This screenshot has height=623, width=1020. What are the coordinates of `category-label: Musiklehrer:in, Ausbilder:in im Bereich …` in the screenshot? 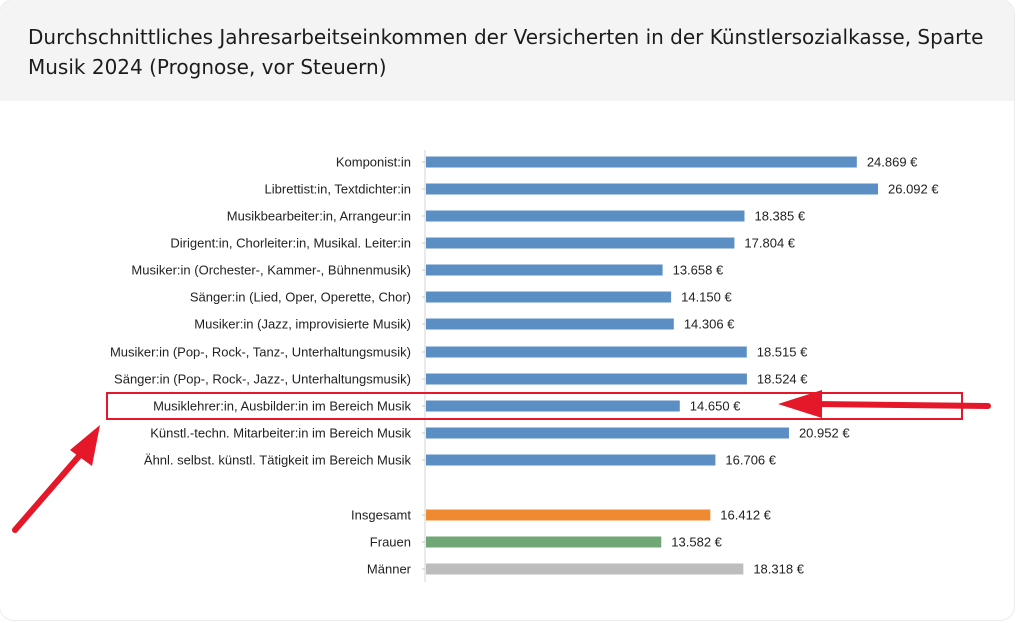 It's located at (282, 406).